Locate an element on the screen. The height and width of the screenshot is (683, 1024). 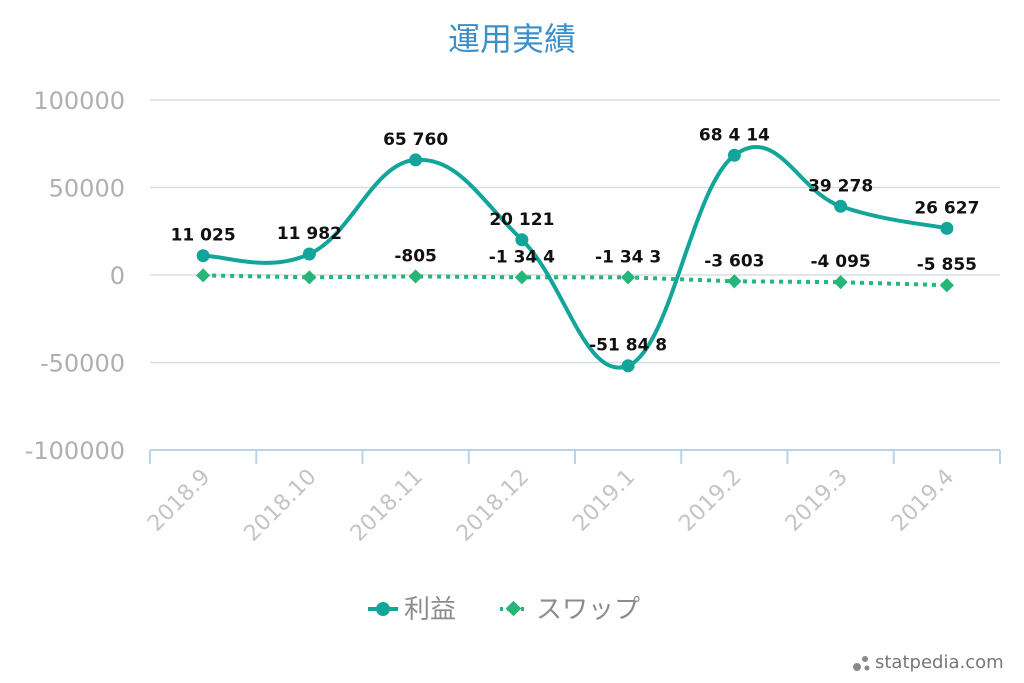
x-tick-label: 2019.4 is located at coordinates (923, 501).